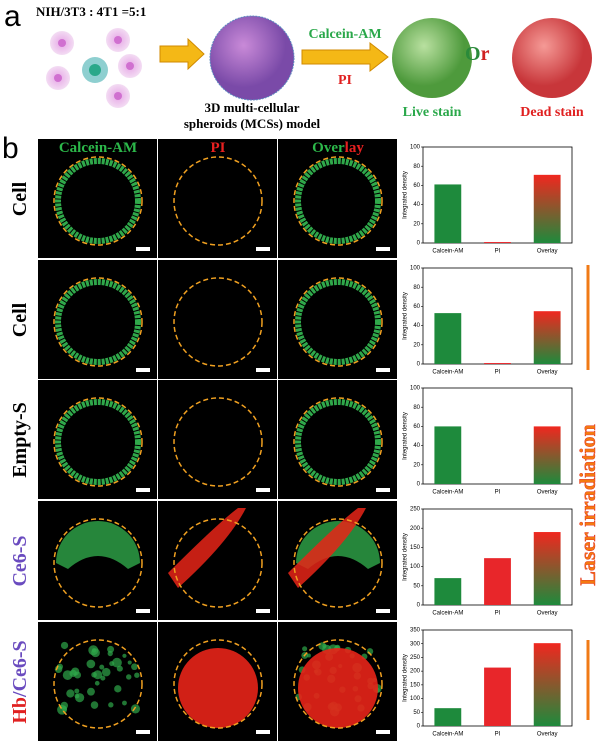 Image resolution: width=600 pixels, height=749 pixels. What do you see at coordinates (98, 545) in the screenshot?
I see `green-cap` at bounding box center [98, 545].